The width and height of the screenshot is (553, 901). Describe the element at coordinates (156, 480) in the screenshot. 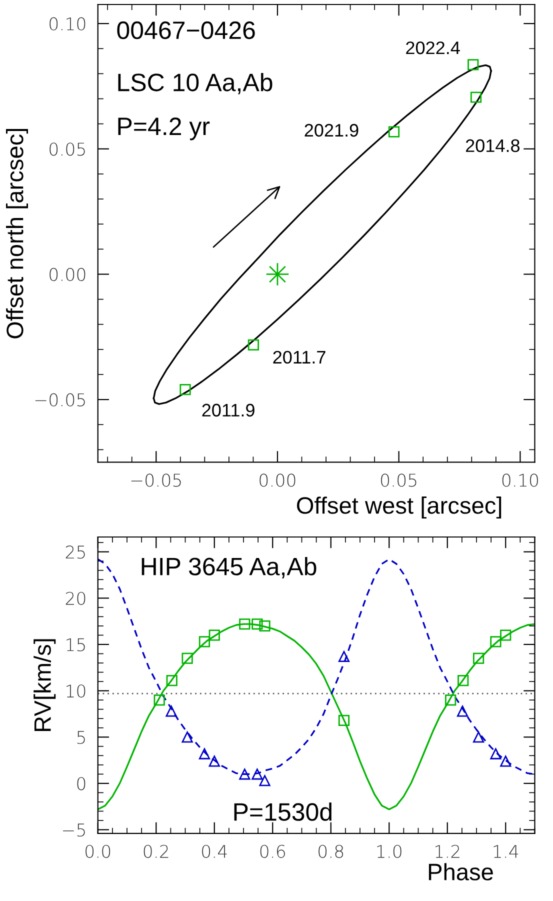

I see `x-tick-label: −0.05` at that location.